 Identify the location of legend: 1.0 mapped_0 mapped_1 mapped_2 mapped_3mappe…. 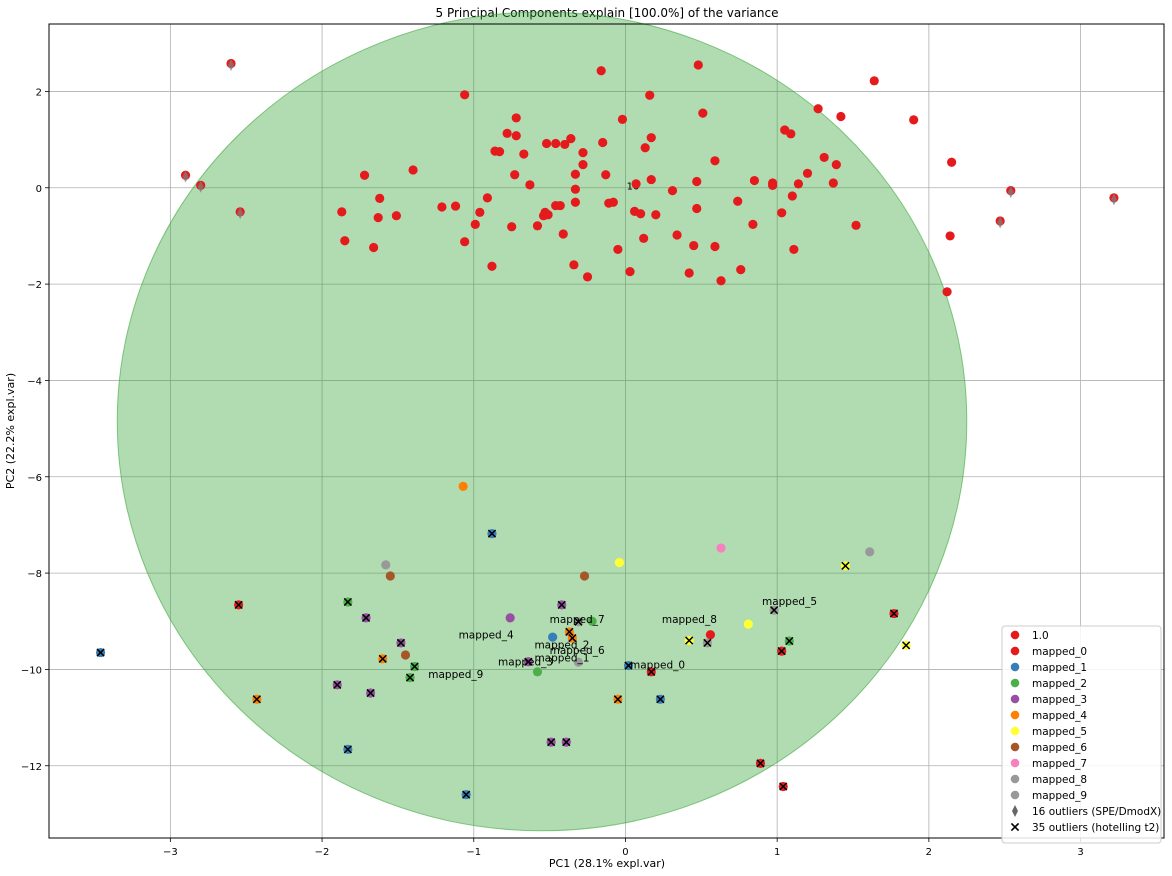
(1081, 734).